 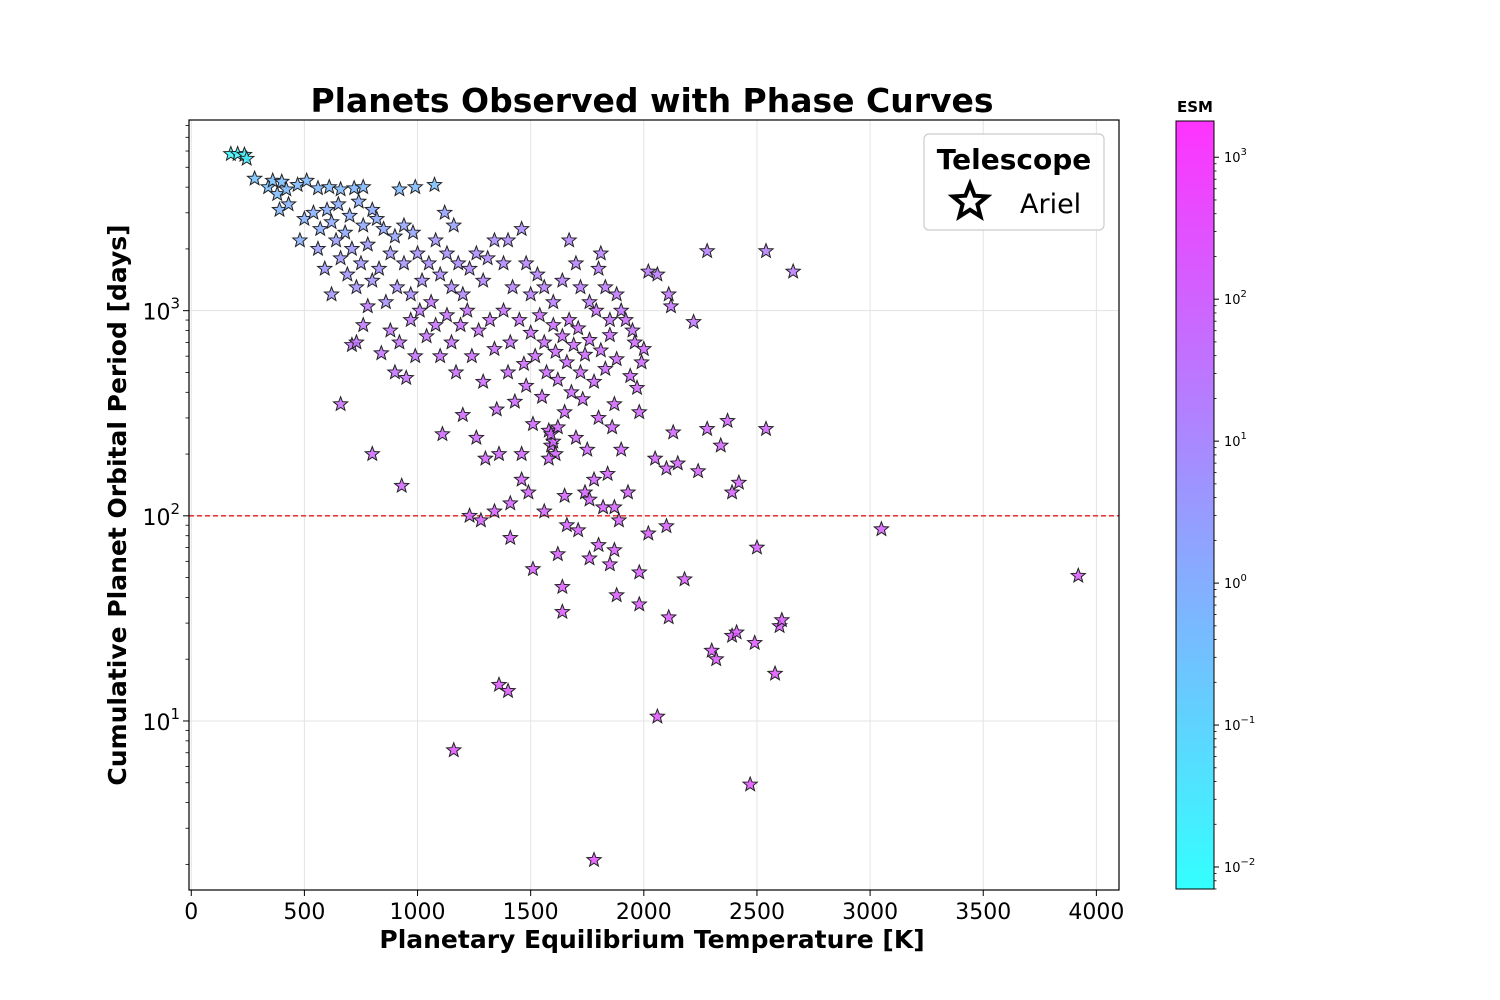 I want to click on colorbar-tick-label: 10⁻², so click(x=1239, y=866).